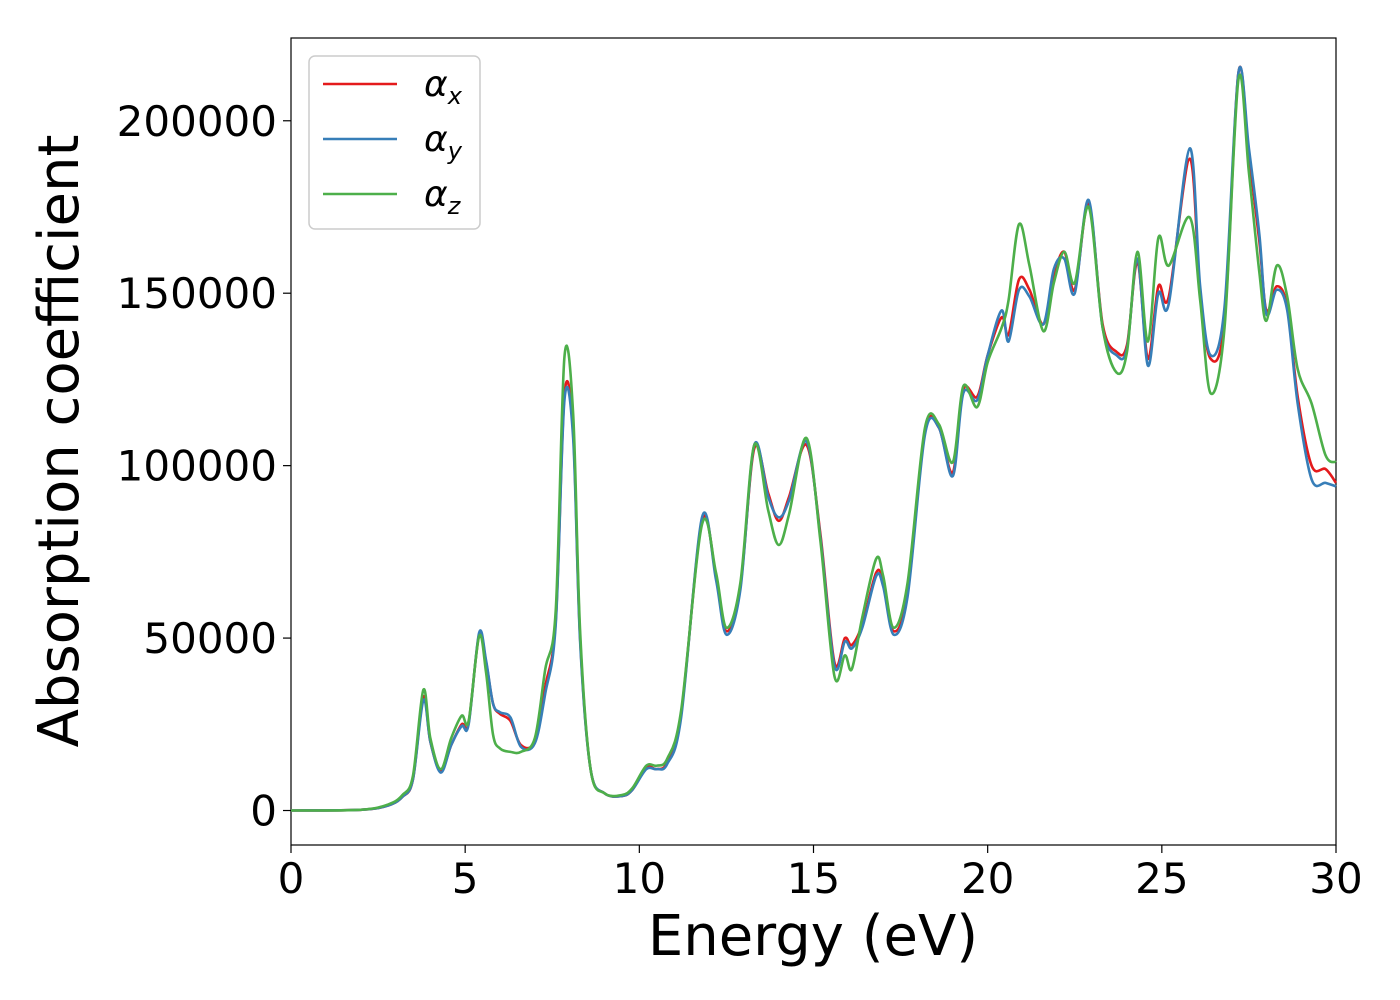  I want to click on x-axis-ticks: 0 5 10 15 20 25 30, so click(820, 874).